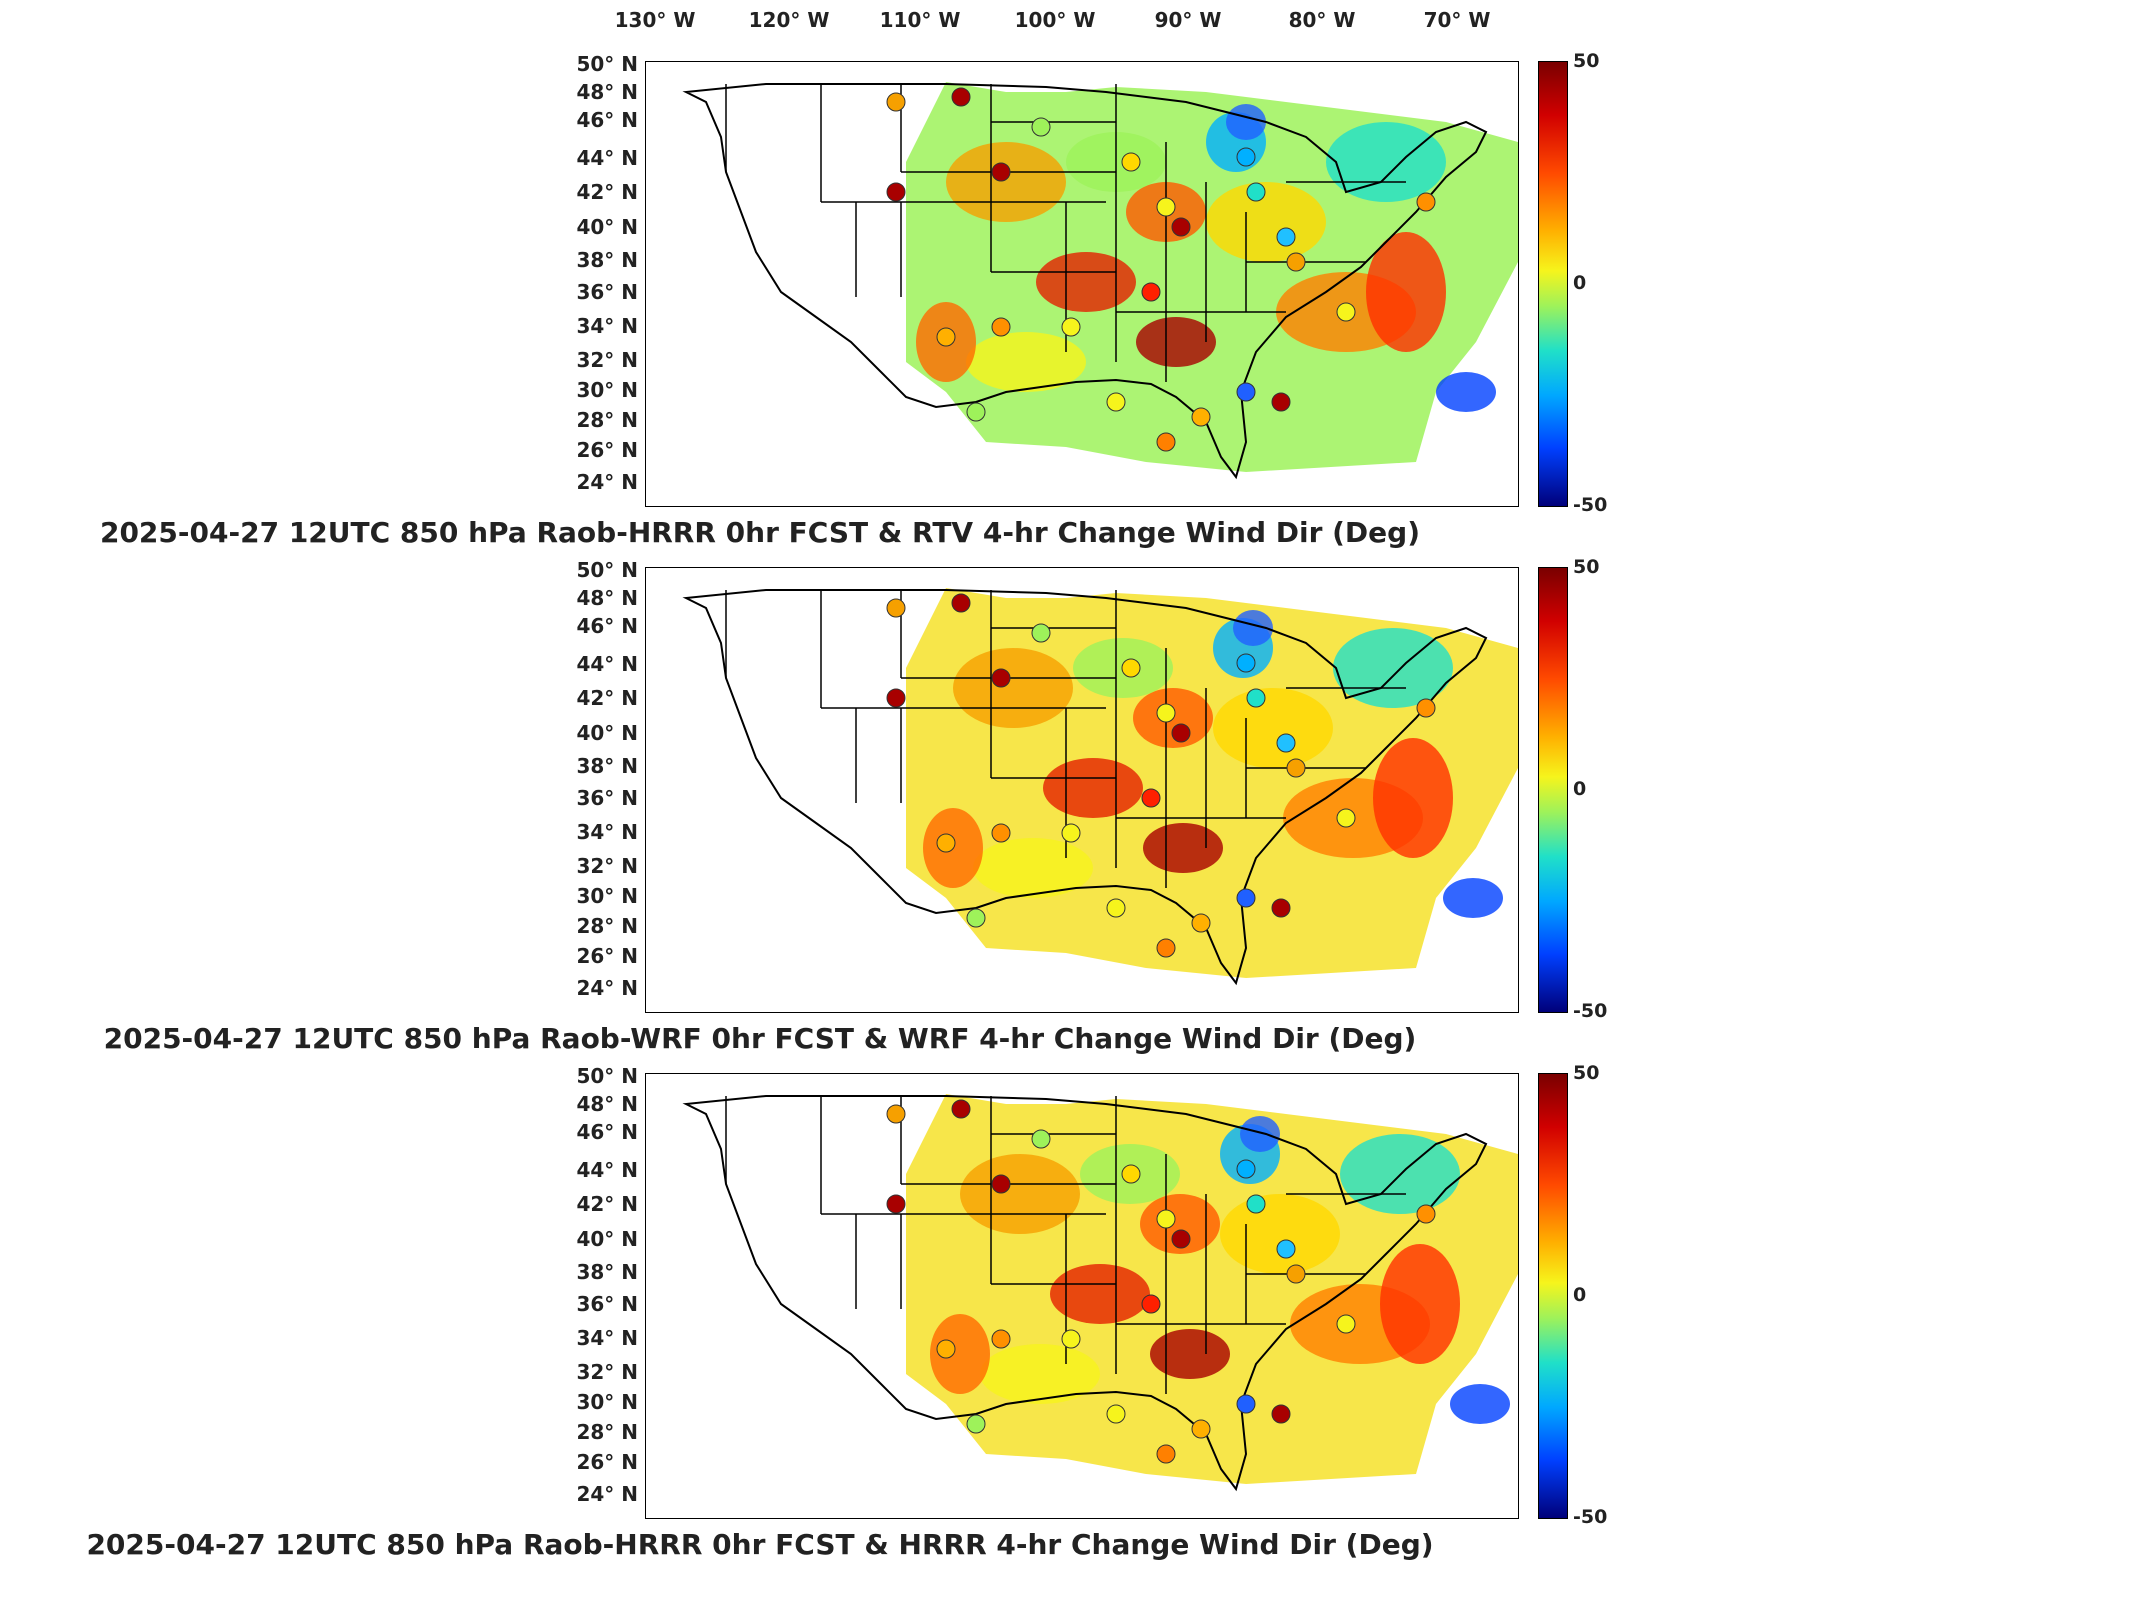  What do you see at coordinates (1322, 20) in the screenshot?
I see `lon-label: 80° W` at bounding box center [1322, 20].